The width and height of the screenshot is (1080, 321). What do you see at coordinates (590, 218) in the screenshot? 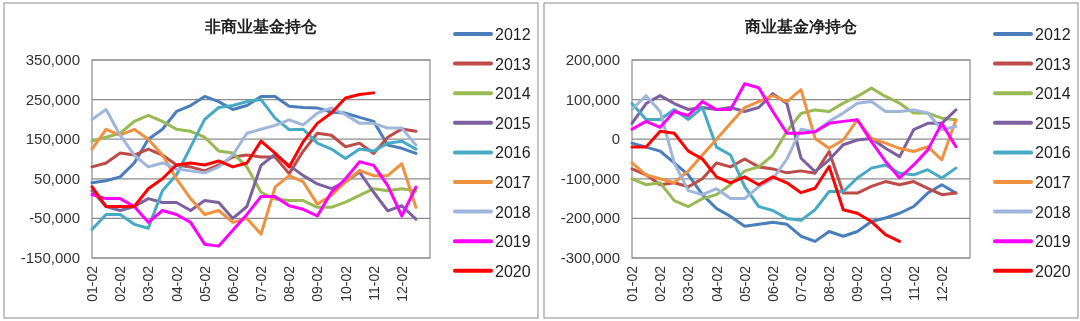
I see `y-tick-label: -200,000` at bounding box center [590, 218].